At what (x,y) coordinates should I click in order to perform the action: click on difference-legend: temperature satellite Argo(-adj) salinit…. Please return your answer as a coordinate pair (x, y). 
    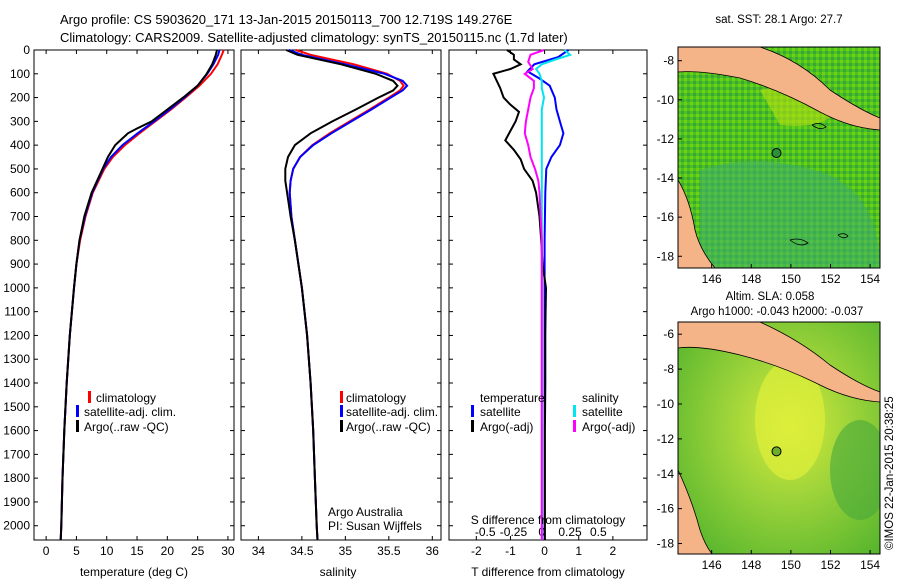
    Looking at the image, I should click on (553, 412).